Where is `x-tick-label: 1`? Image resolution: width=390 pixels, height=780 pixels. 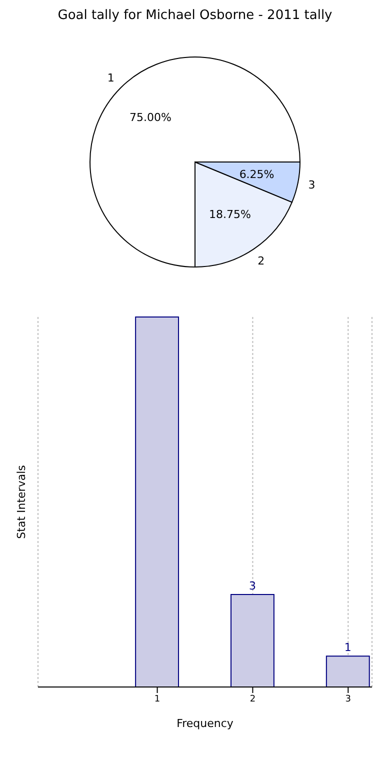 x-tick-label: 1 is located at coordinates (157, 699).